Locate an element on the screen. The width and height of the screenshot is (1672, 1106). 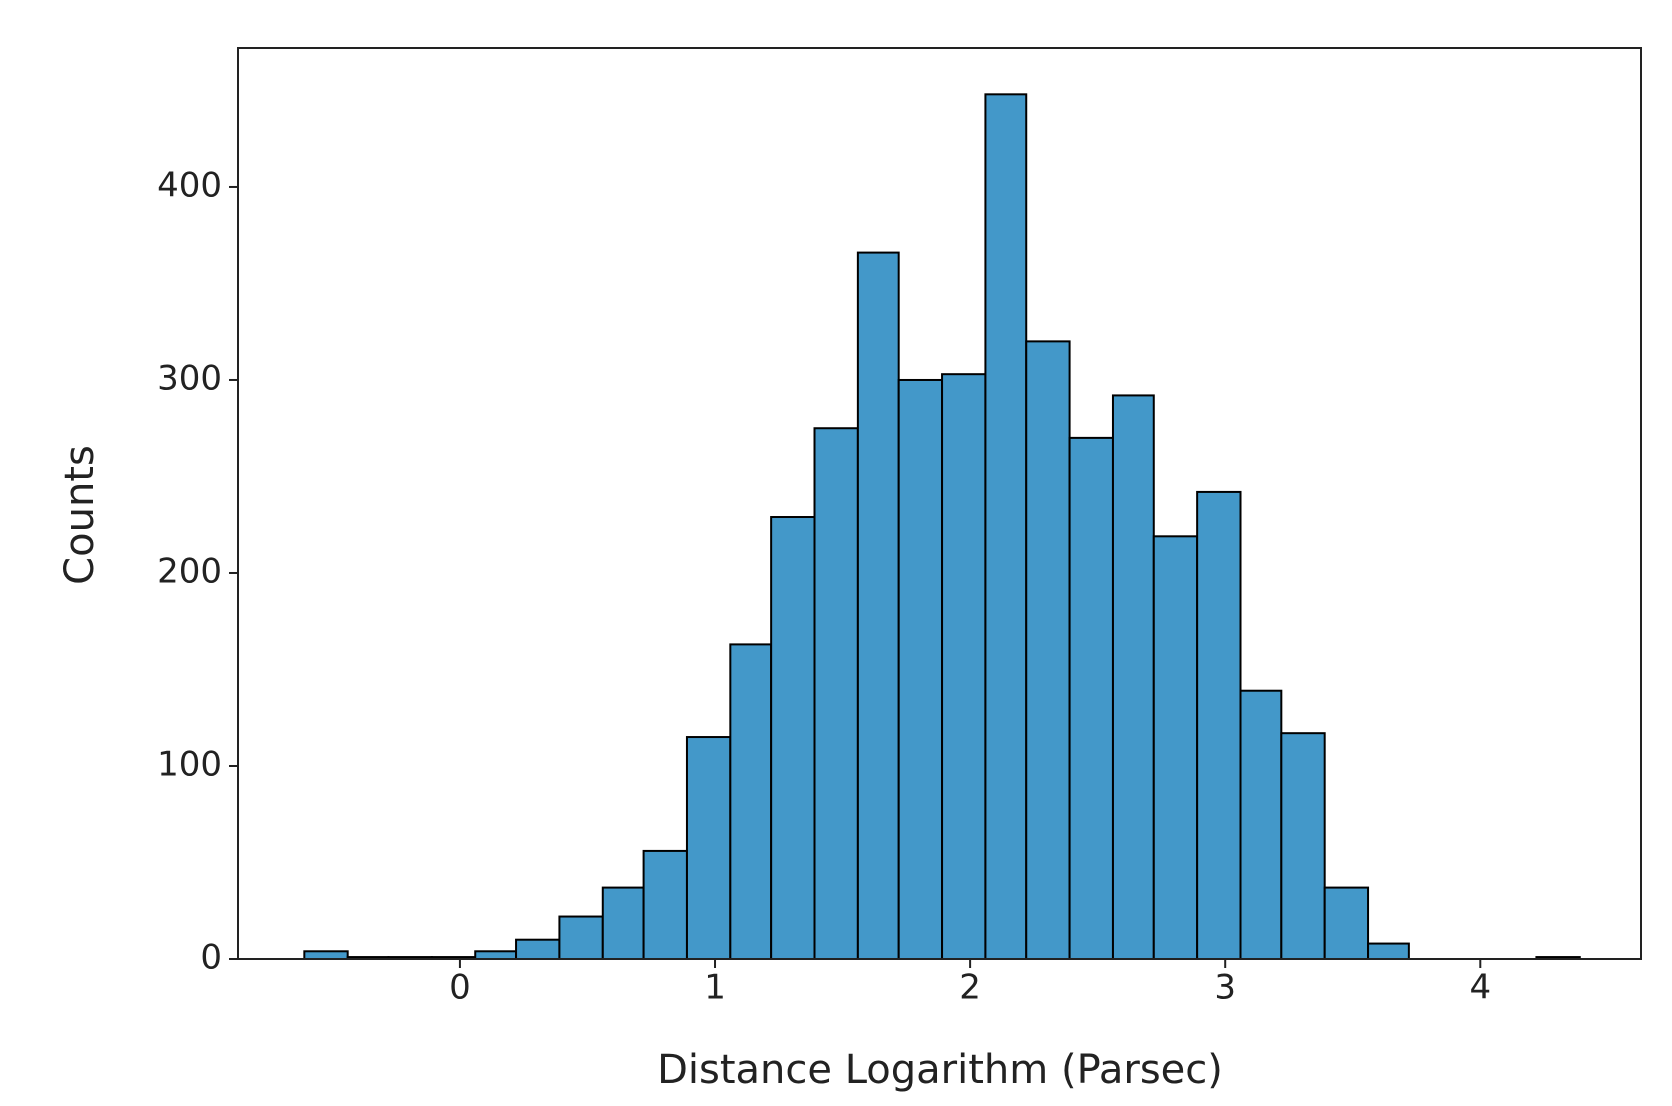
x-tick-label: 1 is located at coordinates (715, 988).